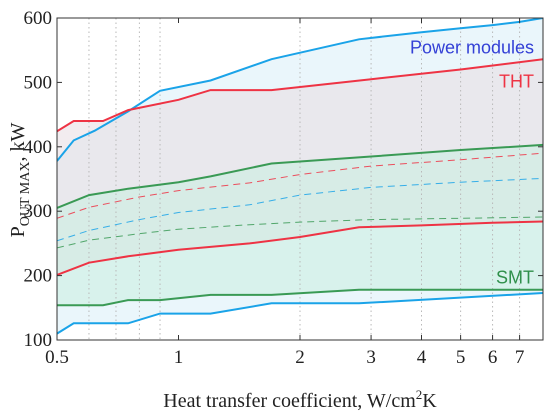  I want to click on x-tick-label: 2, so click(300, 357).